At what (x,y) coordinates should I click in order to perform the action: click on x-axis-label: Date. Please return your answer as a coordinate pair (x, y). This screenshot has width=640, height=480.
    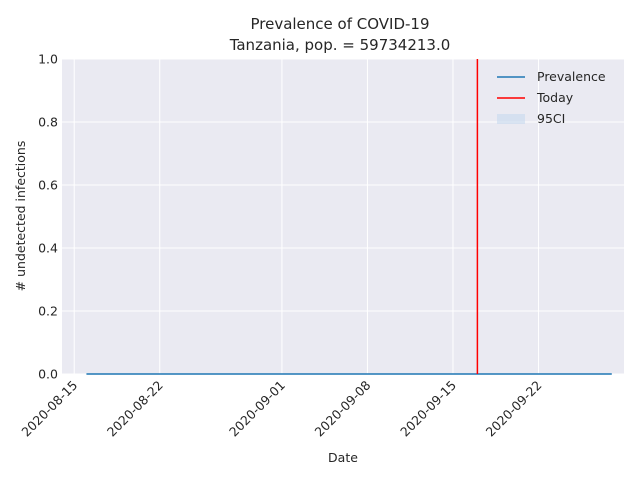
    Looking at the image, I should click on (343, 457).